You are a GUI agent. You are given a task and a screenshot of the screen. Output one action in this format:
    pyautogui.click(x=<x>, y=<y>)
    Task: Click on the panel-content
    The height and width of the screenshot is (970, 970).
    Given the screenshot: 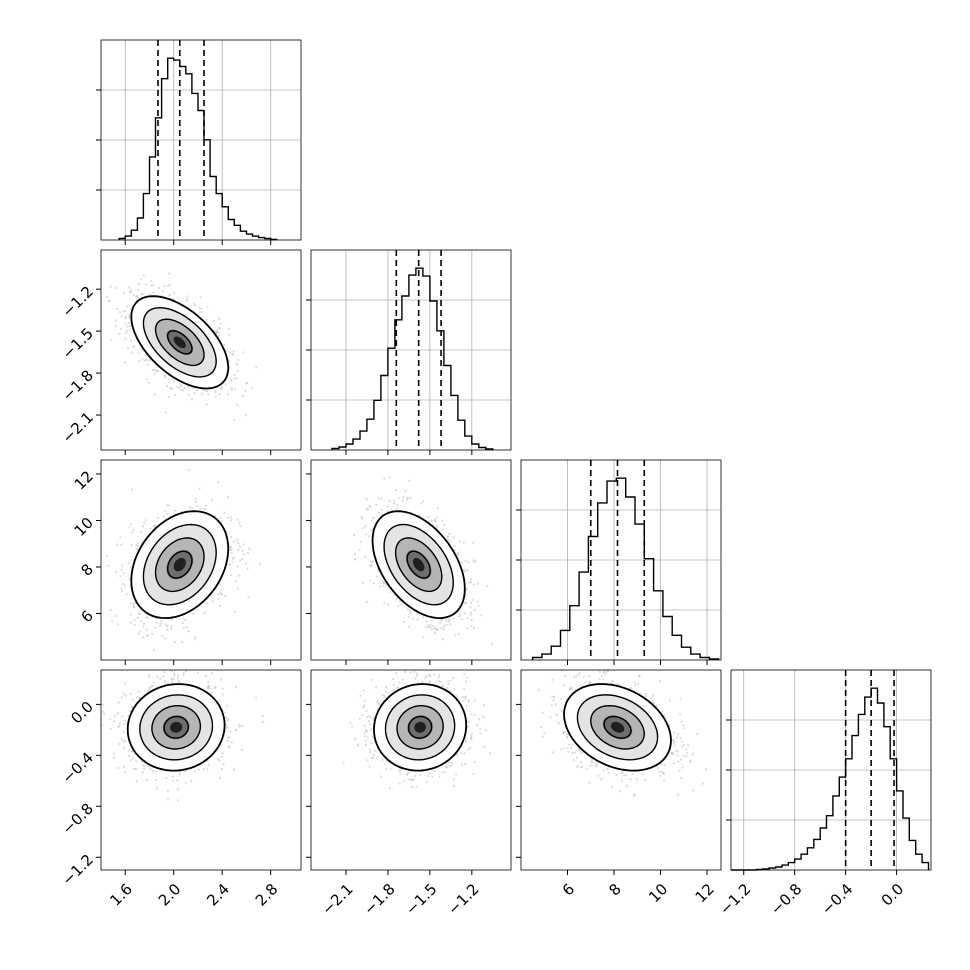 What is the action you would take?
    pyautogui.click(x=182, y=347)
    